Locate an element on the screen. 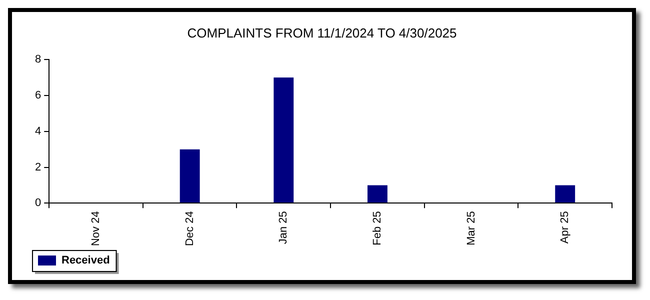  x-tick-label: Apr 25 is located at coordinates (565, 227).